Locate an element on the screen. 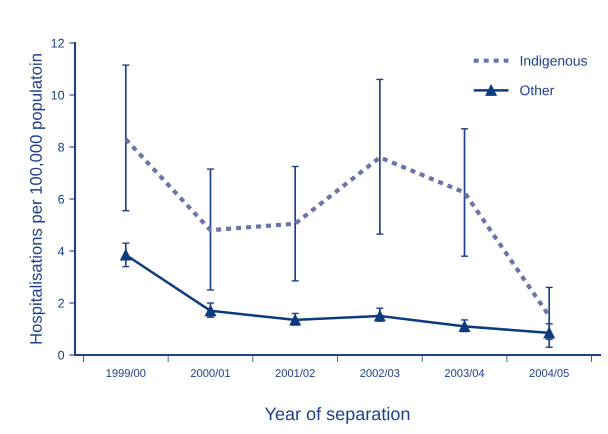 The height and width of the screenshot is (434, 608). x-axis-title: Year of separation is located at coordinates (337, 415).